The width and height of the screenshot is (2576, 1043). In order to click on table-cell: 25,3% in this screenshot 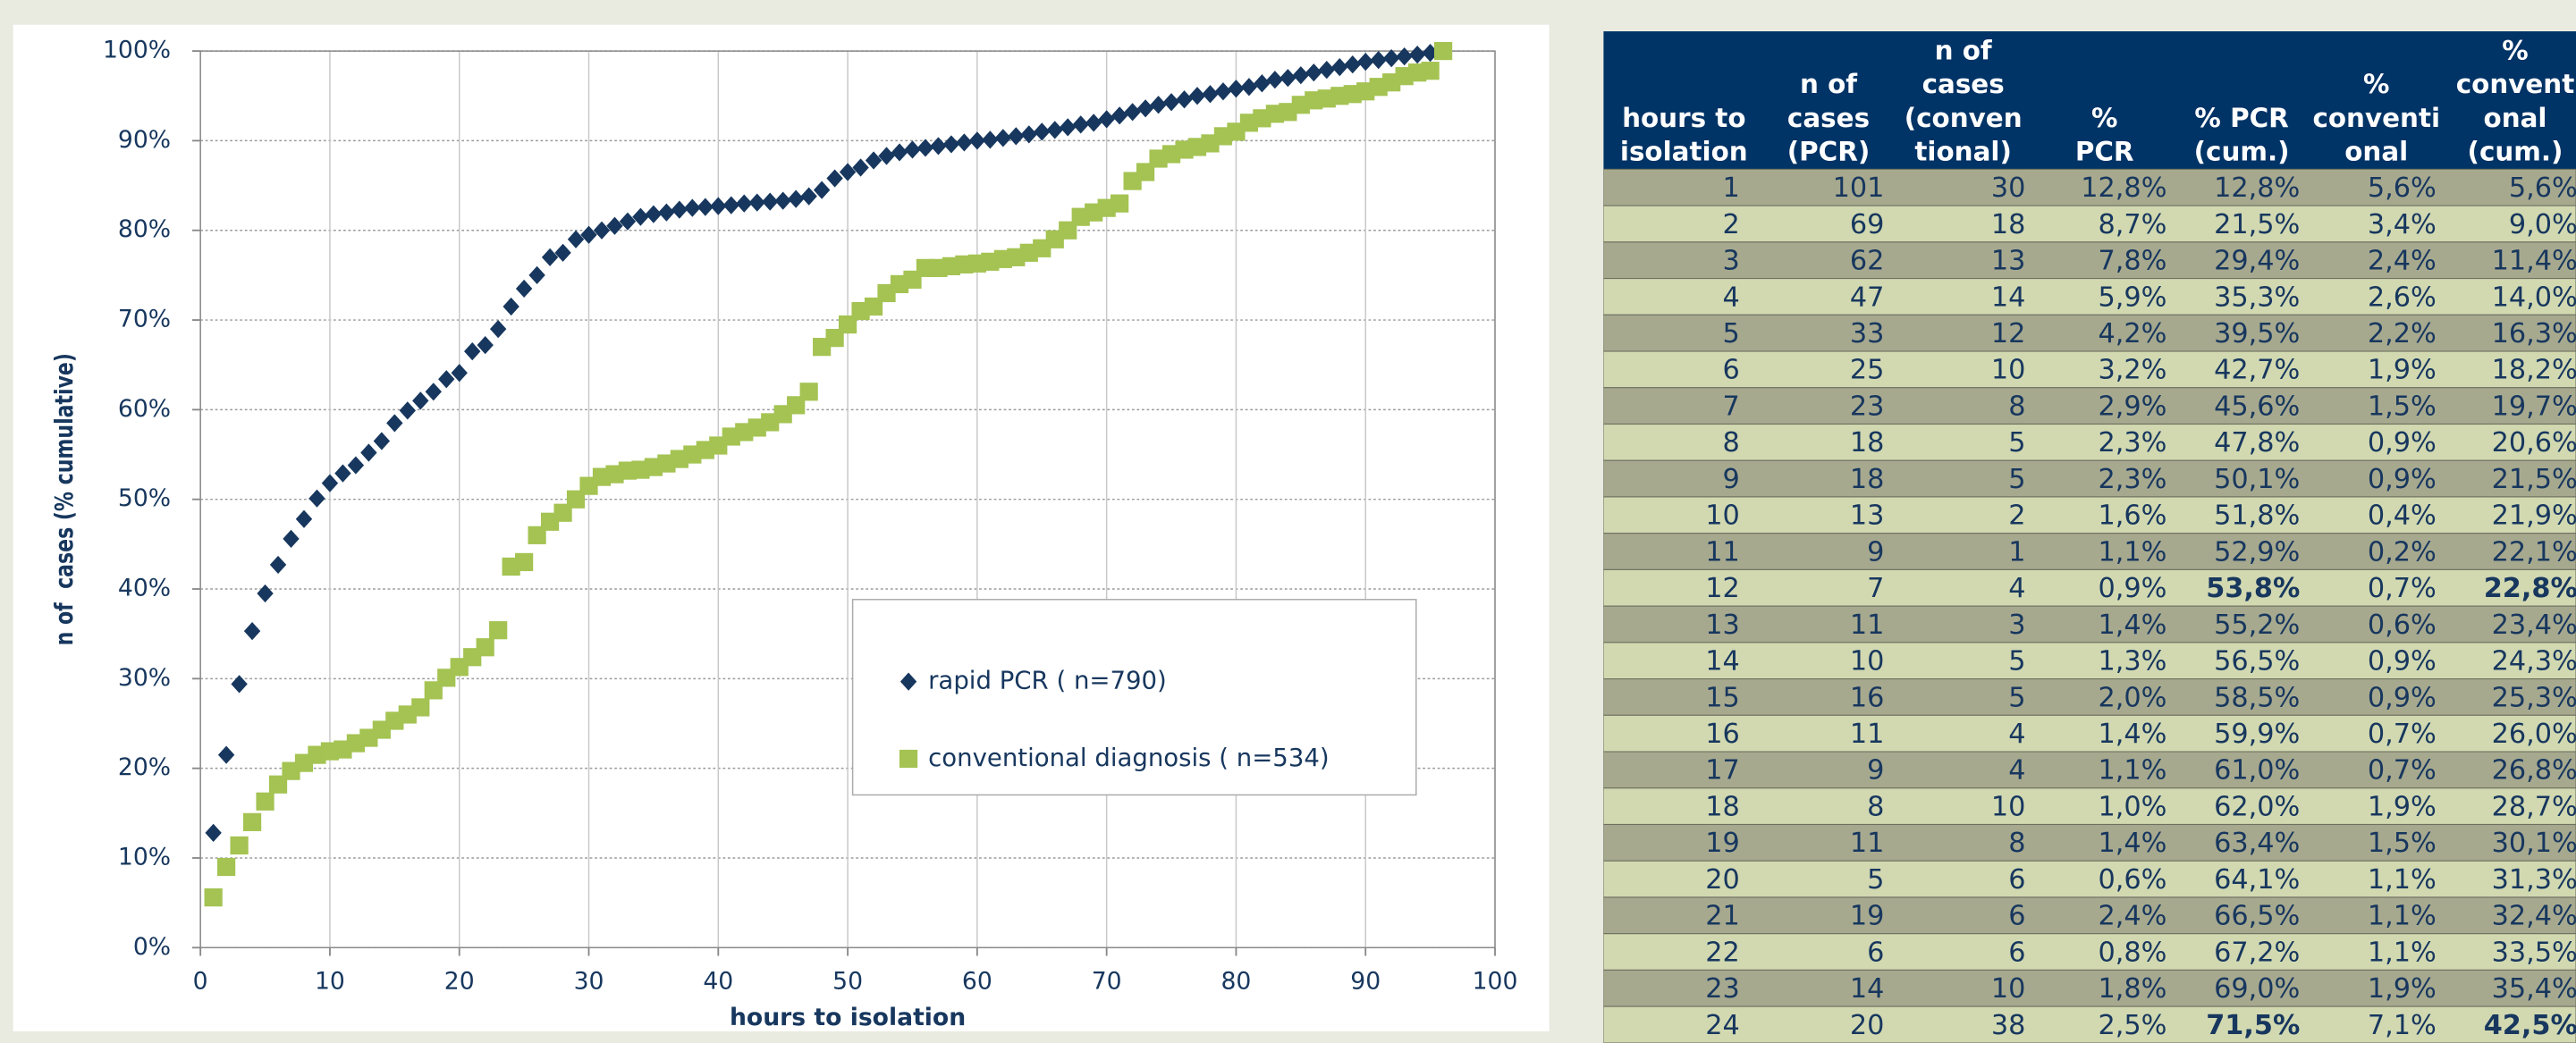, I will do `click(2534, 697)`.